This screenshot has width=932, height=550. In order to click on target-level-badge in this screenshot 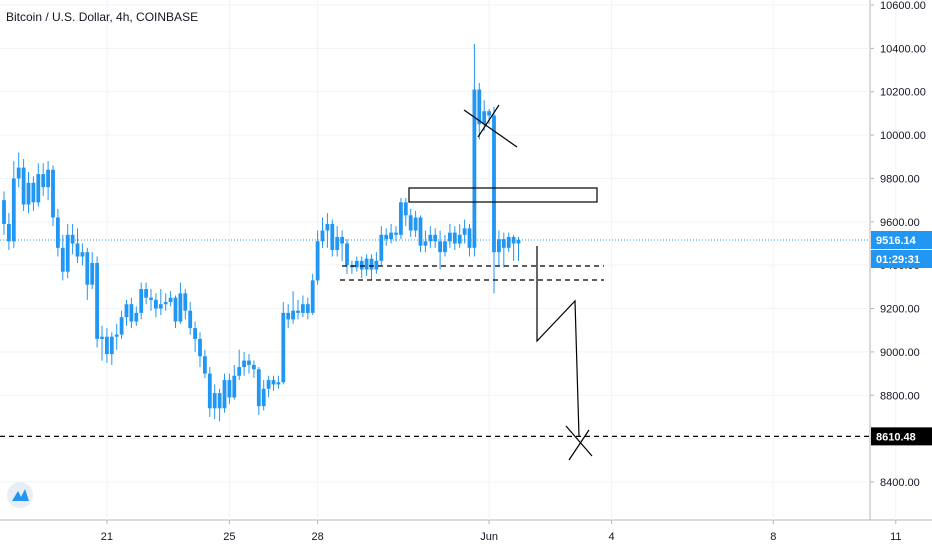, I will do `click(901, 436)`.